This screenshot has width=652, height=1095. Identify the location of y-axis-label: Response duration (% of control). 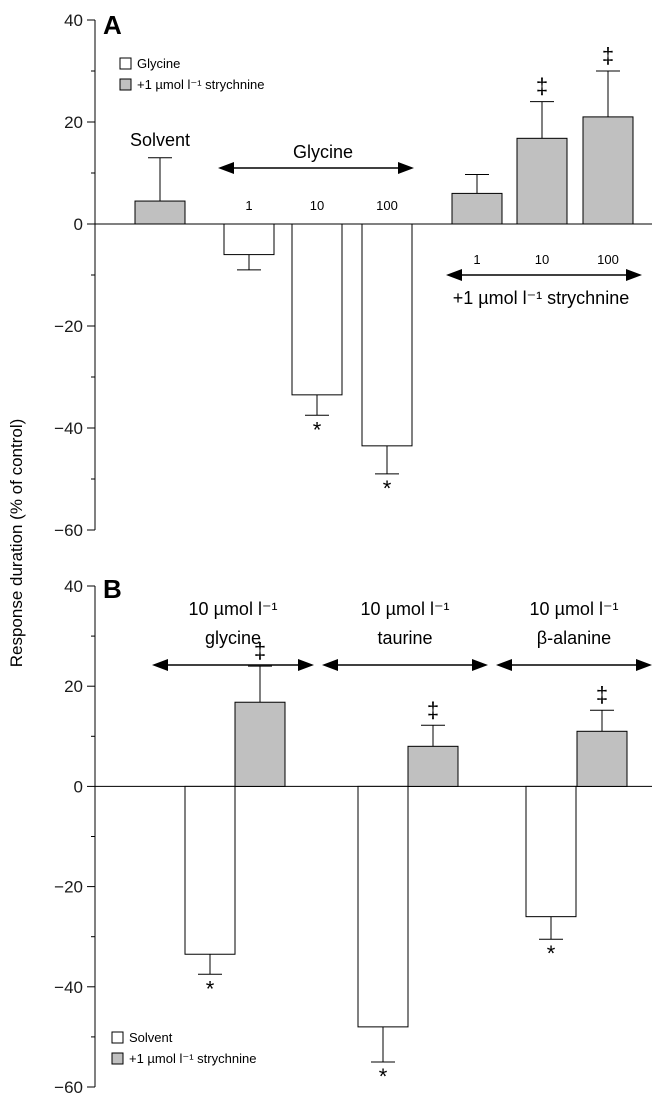
(16, 543).